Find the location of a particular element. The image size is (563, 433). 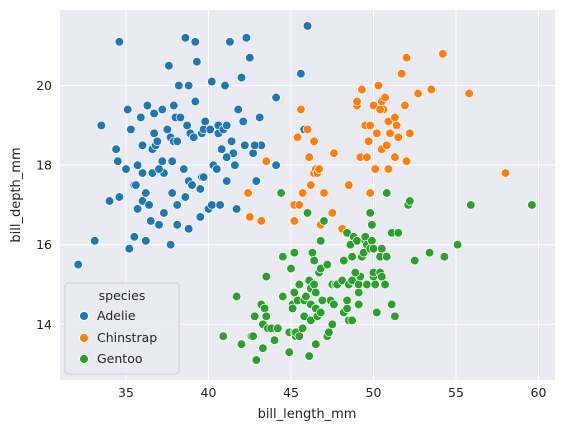

legend-marker-gentoo is located at coordinates (84, 359).